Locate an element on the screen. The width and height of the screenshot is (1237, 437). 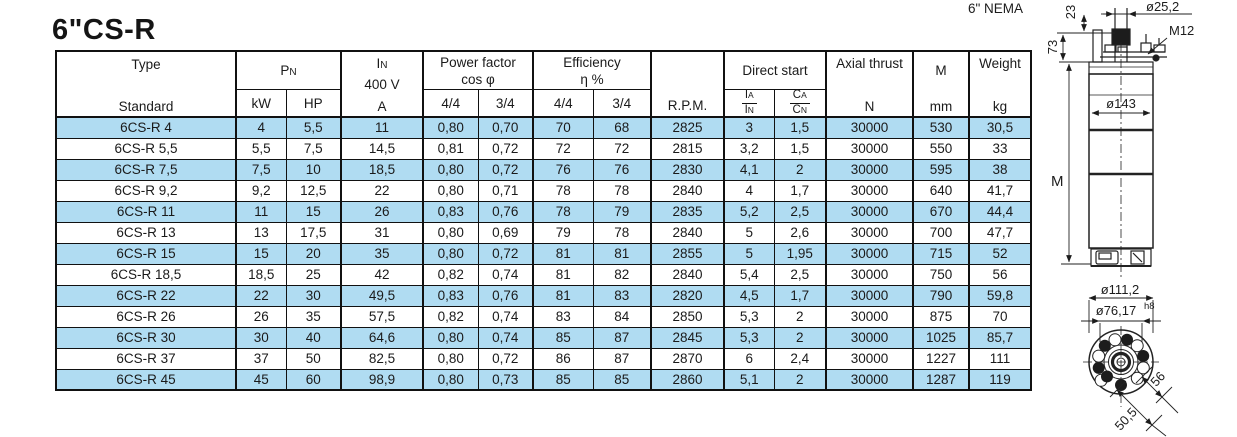
header-eff-partial: 3/4 is located at coordinates (621, 103).